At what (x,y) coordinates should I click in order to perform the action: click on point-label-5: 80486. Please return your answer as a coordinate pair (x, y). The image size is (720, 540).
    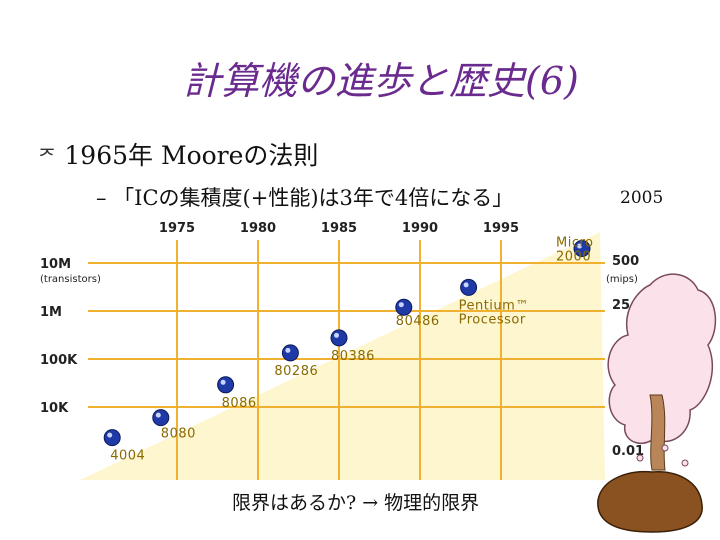
    Looking at the image, I should click on (418, 321).